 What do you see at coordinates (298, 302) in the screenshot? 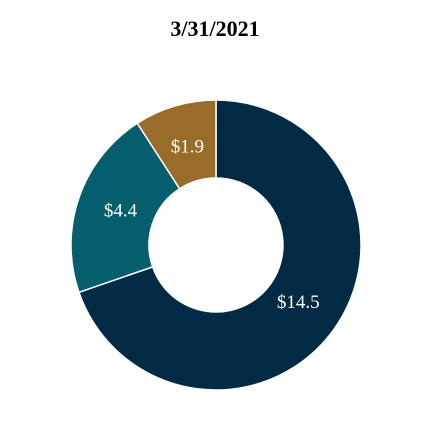
I see `data-label: $14.5` at bounding box center [298, 302].